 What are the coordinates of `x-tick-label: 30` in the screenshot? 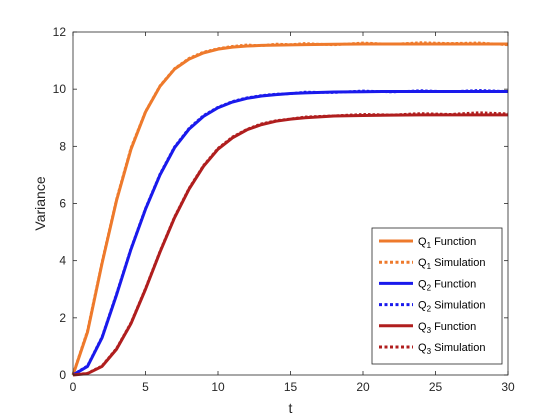 It's located at (508, 387).